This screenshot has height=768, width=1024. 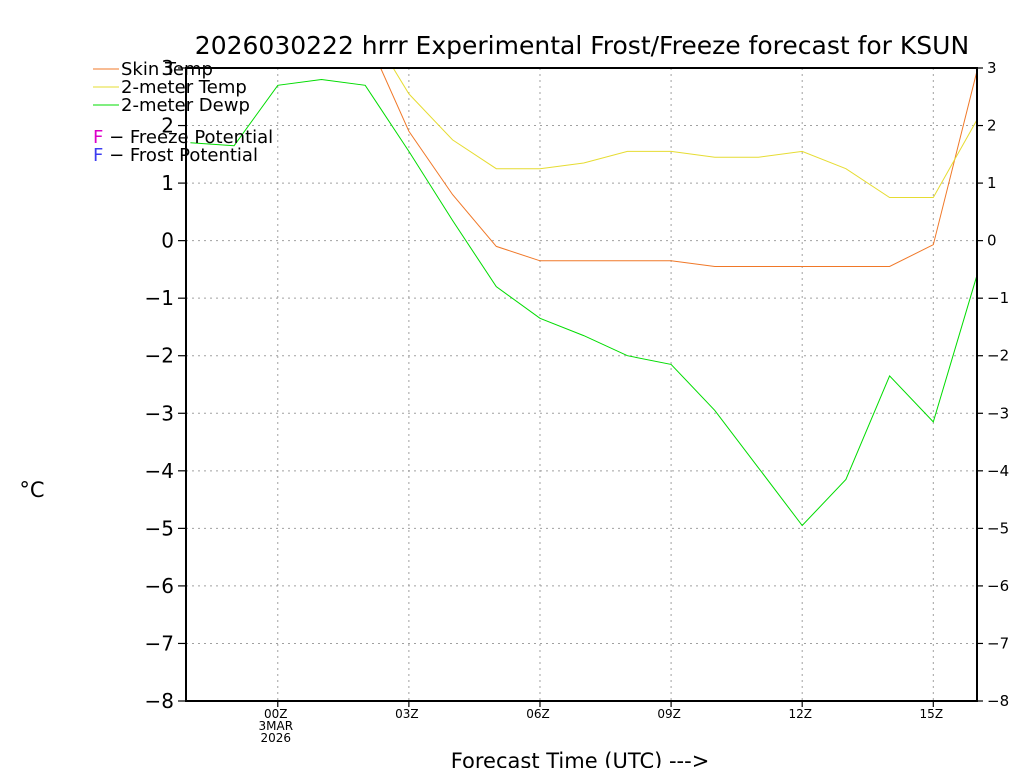 What do you see at coordinates (538, 714) in the screenshot?
I see `x-tick-label: 06Z` at bounding box center [538, 714].